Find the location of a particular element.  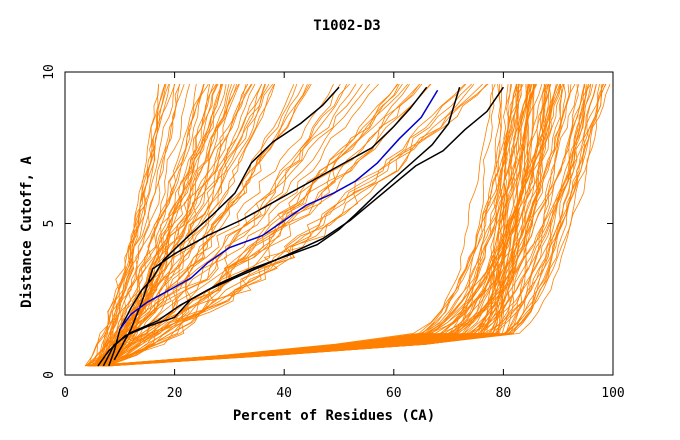

x-tick-label: 80 is located at coordinates (504, 393).